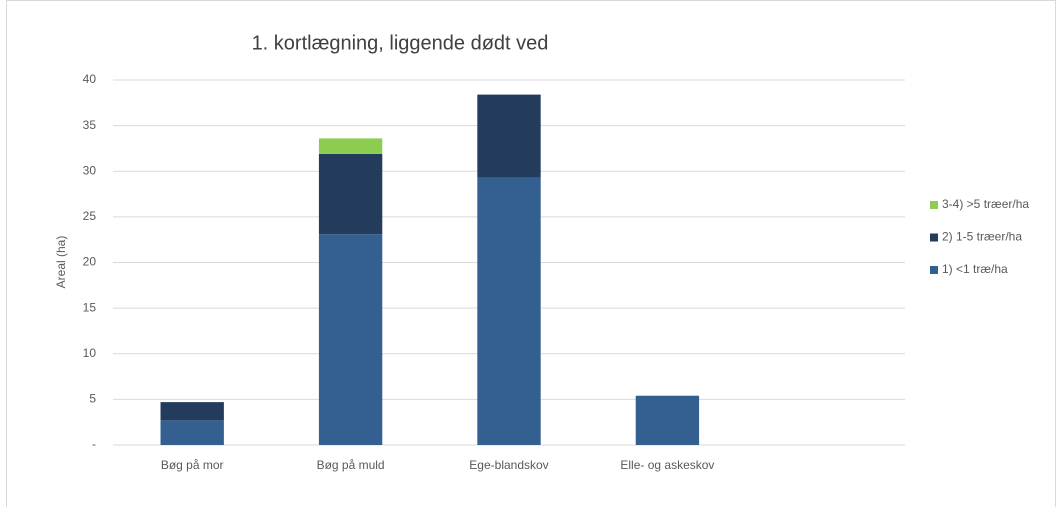  What do you see at coordinates (982, 237) in the screenshot?
I see `legend-label: 2) 1-5 træer/ha` at bounding box center [982, 237].